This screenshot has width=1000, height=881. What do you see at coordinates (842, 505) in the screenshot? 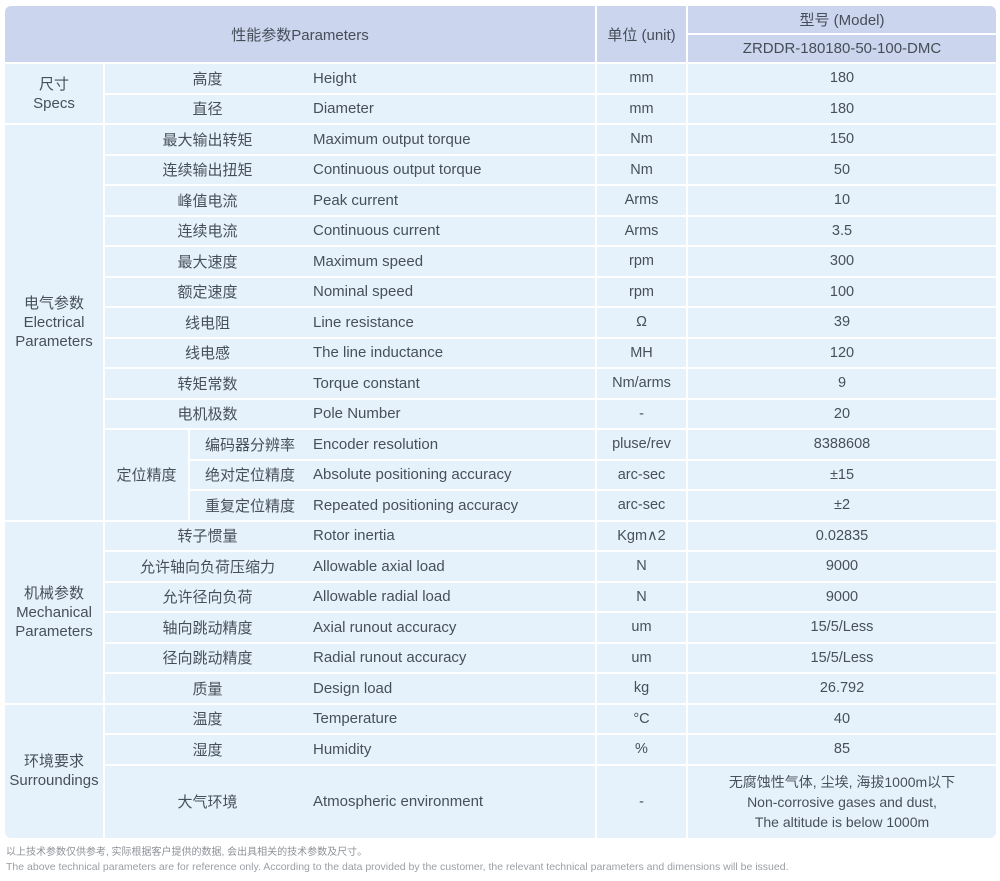
I see `value-cell: ±2` at bounding box center [842, 505].